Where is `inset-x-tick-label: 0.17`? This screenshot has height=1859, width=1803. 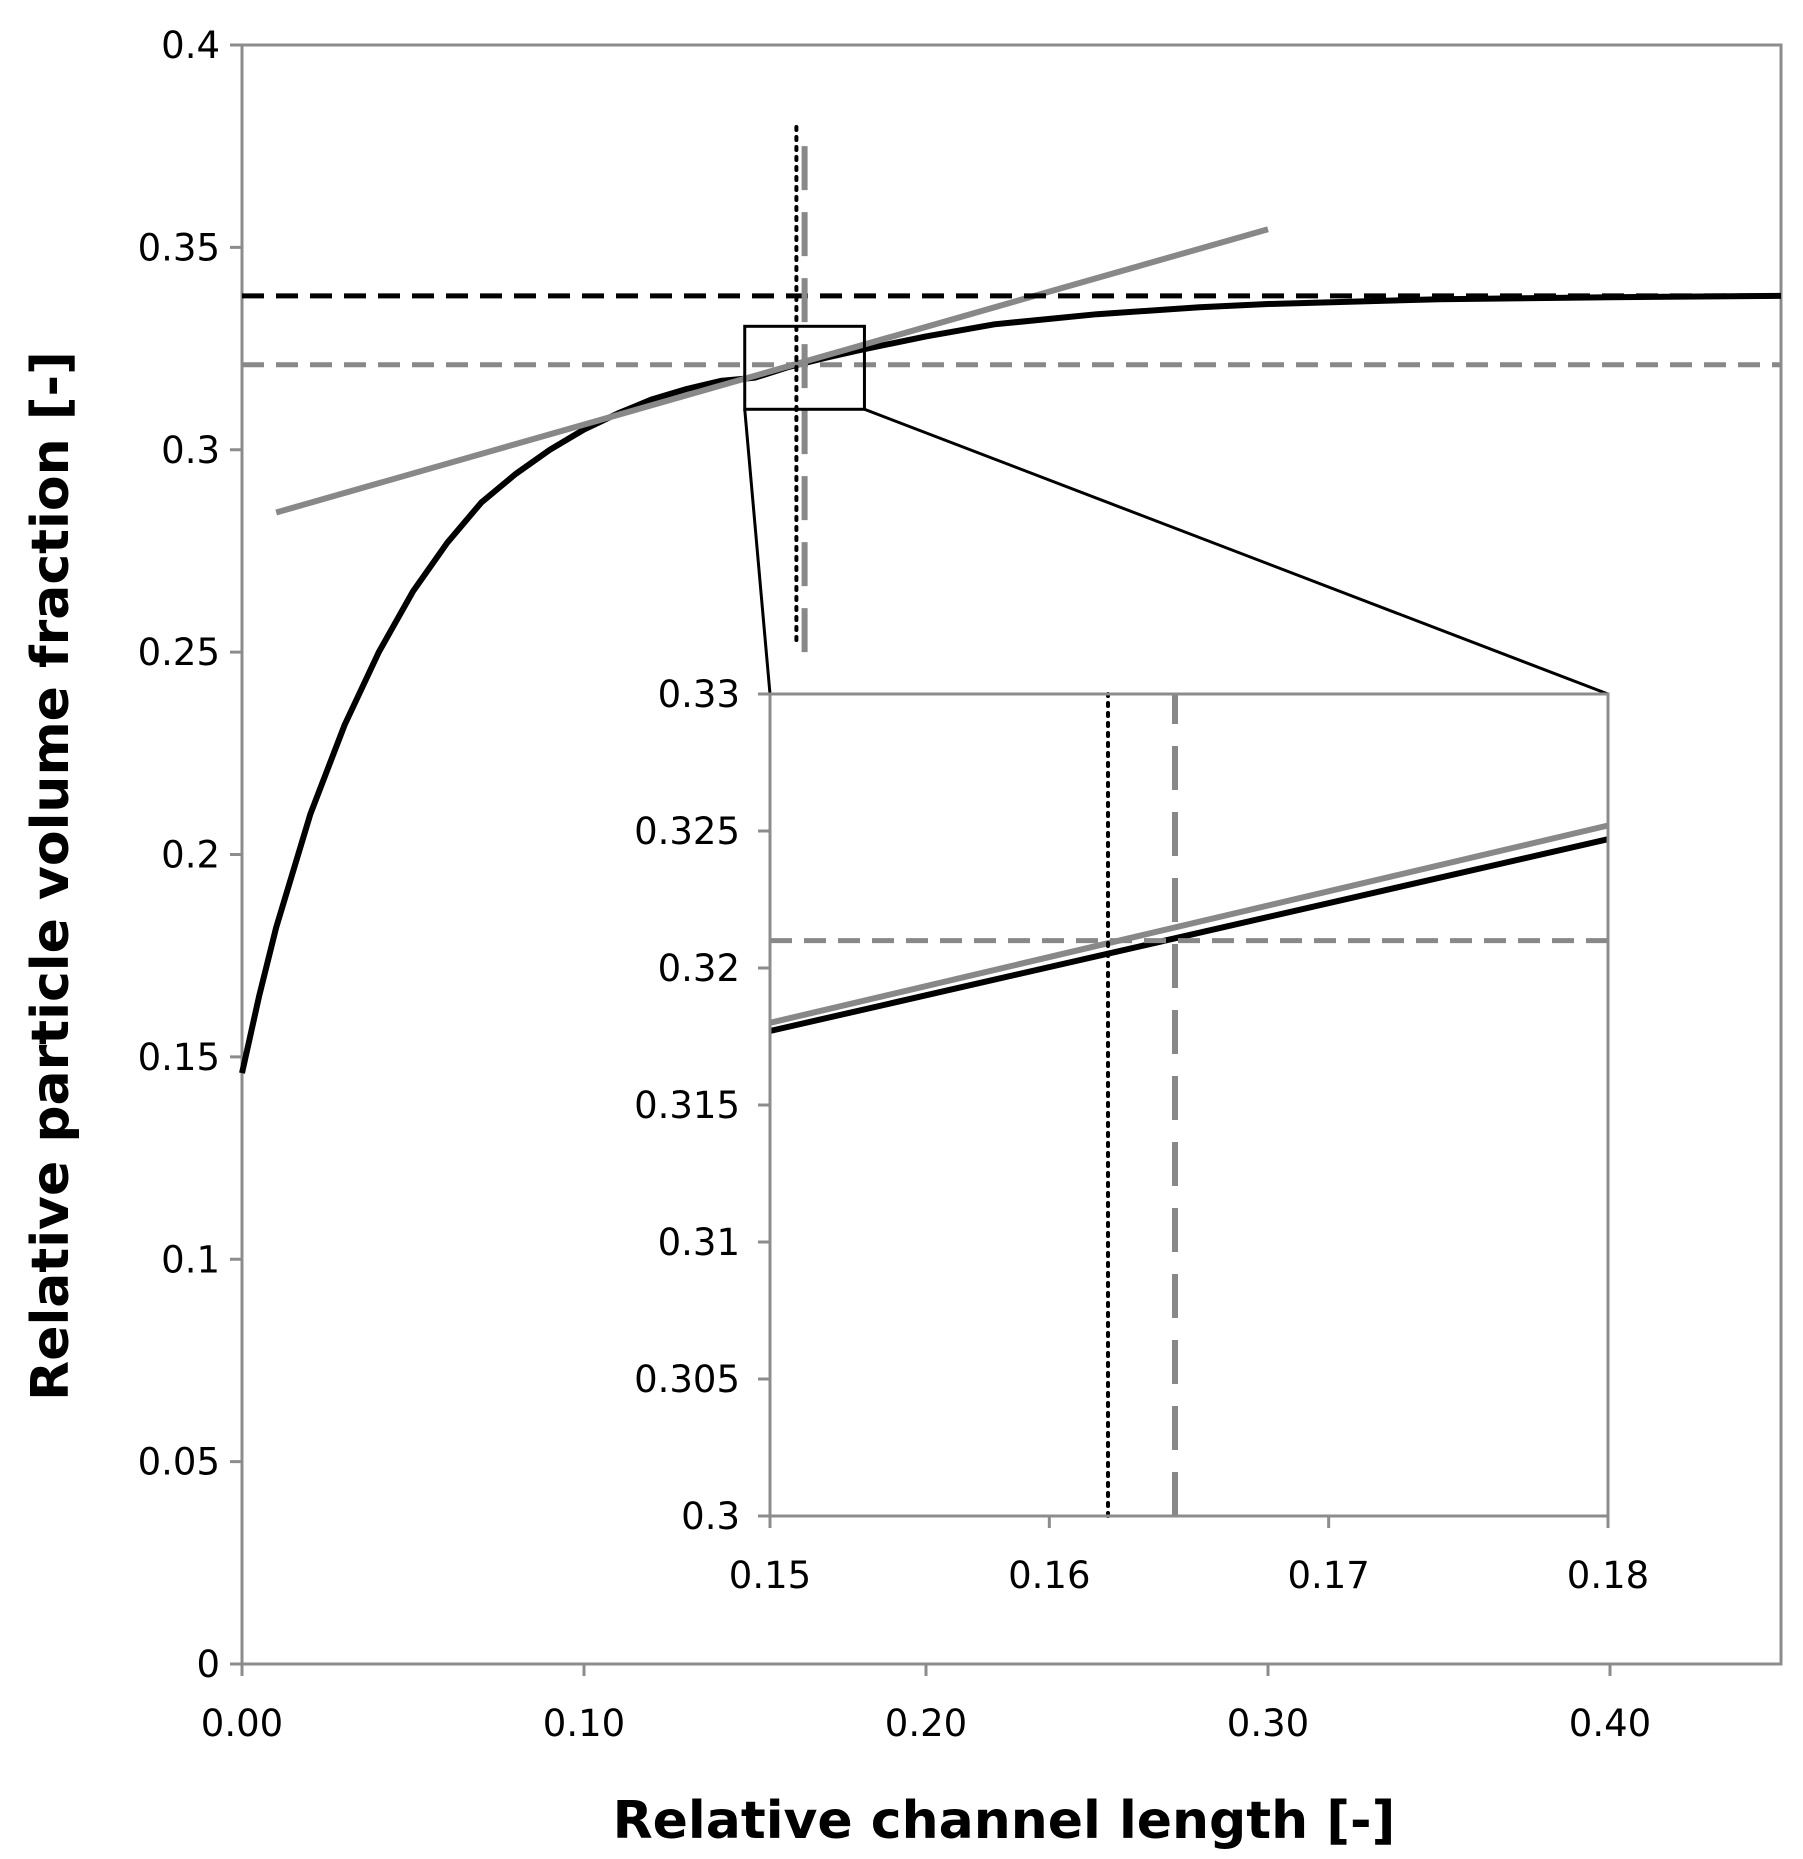 inset-x-tick-label: 0.17 is located at coordinates (1328, 1575).